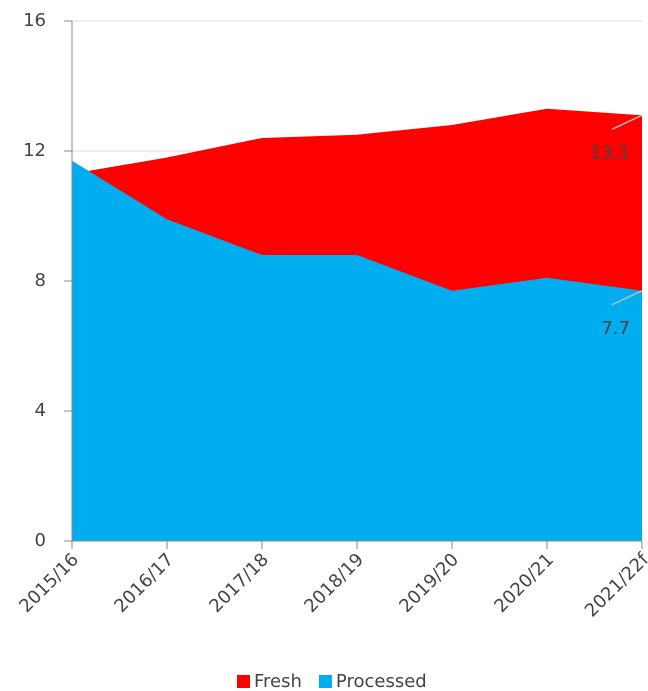 The image size is (648, 691). I want to click on x-tick-label: 2019/20, so click(429, 583).